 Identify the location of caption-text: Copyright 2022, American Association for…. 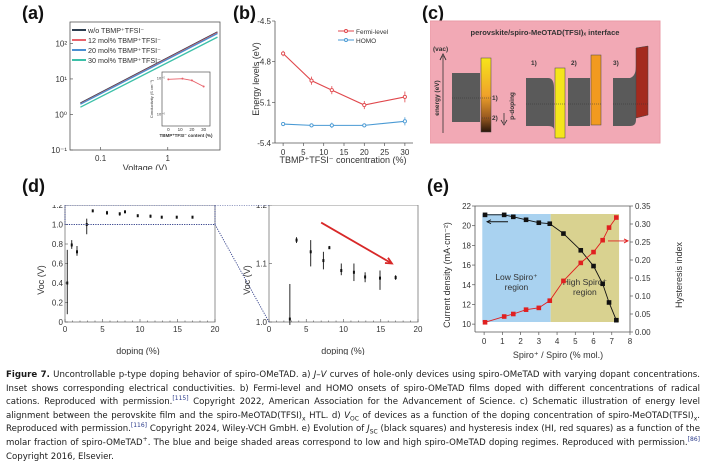
(353, 409).